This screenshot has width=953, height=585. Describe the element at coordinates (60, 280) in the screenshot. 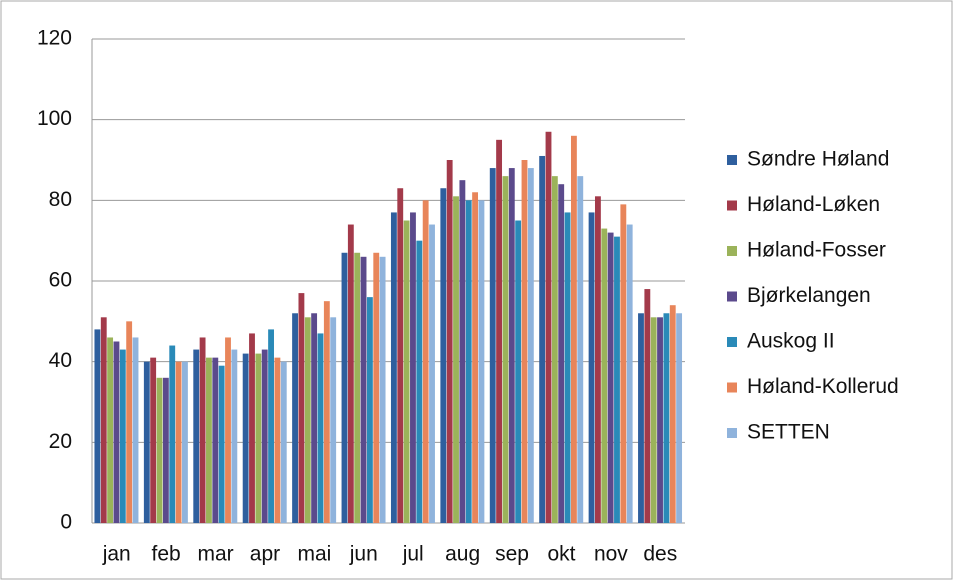

I see `y-tick-label: 60` at that location.